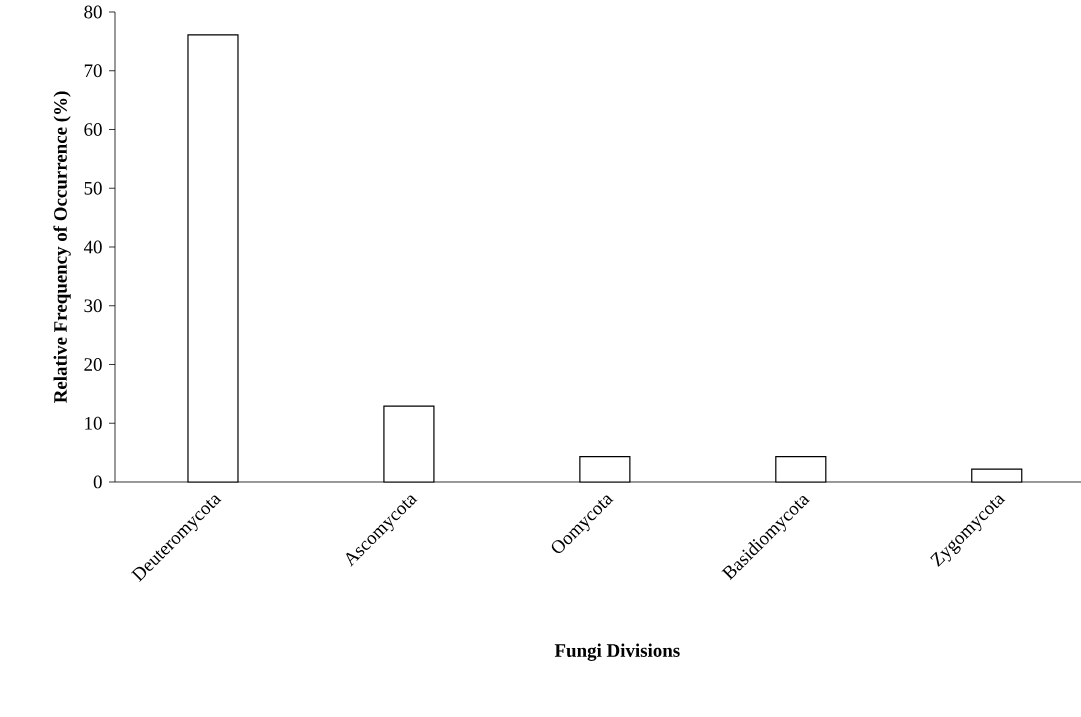 Image resolution: width=1081 pixels, height=717 pixels. What do you see at coordinates (93, 364) in the screenshot?
I see `y-tick-label: 20` at bounding box center [93, 364].